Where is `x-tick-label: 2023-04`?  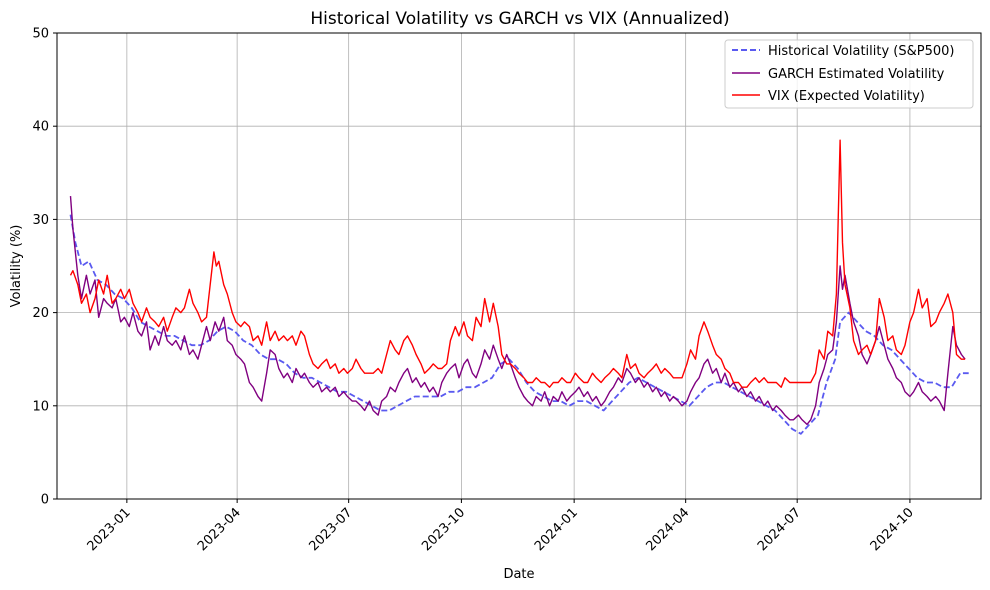
x-tick-label: 2023-04 is located at coordinates (219, 529).